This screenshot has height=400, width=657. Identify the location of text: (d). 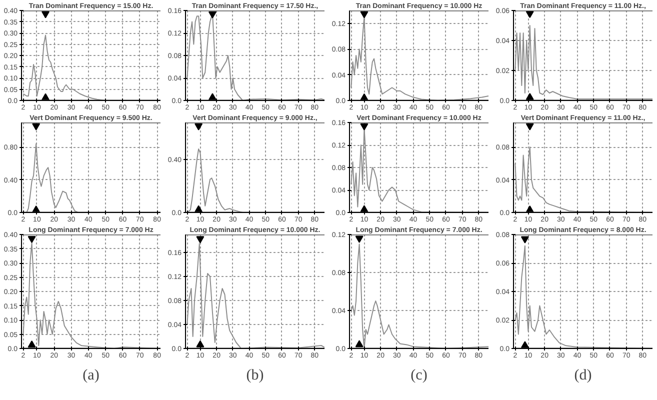
(583, 376).